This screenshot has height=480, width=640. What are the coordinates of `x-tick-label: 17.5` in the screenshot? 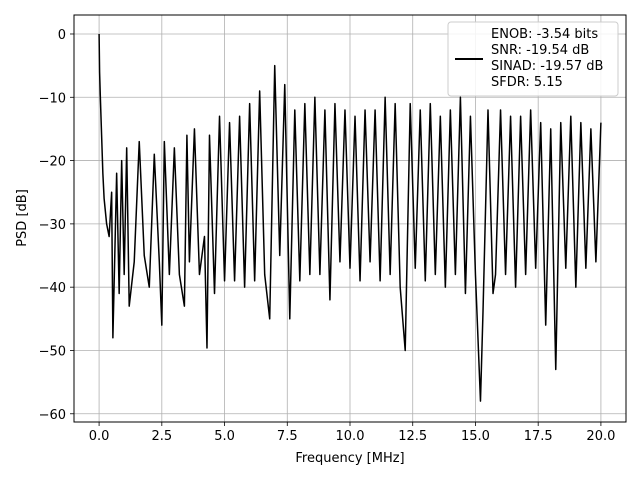 It's located at (538, 436).